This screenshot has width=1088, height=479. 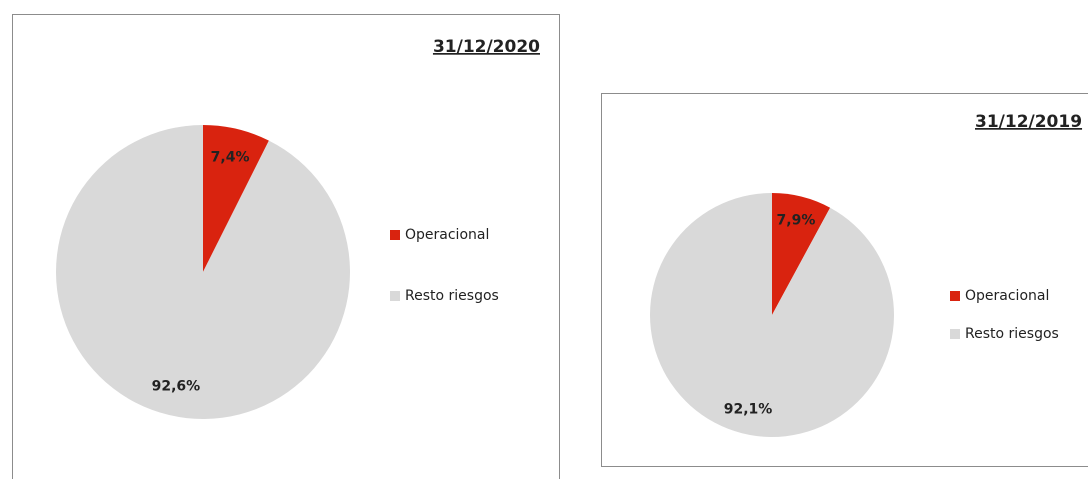 What do you see at coordinates (230, 158) in the screenshot?
I see `data-label: 7,4%` at bounding box center [230, 158].